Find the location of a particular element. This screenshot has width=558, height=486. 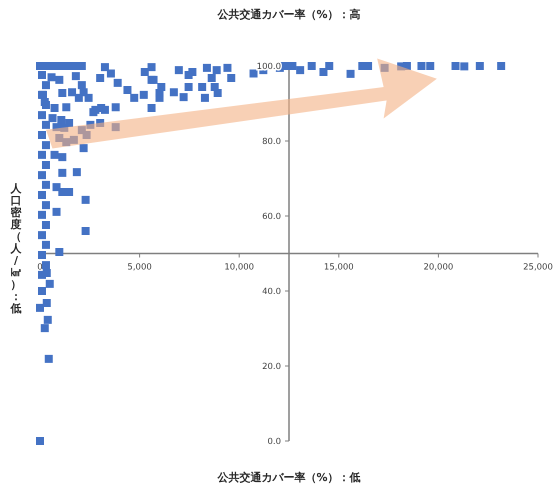

x-tick-label: 15,000 is located at coordinates (339, 267).